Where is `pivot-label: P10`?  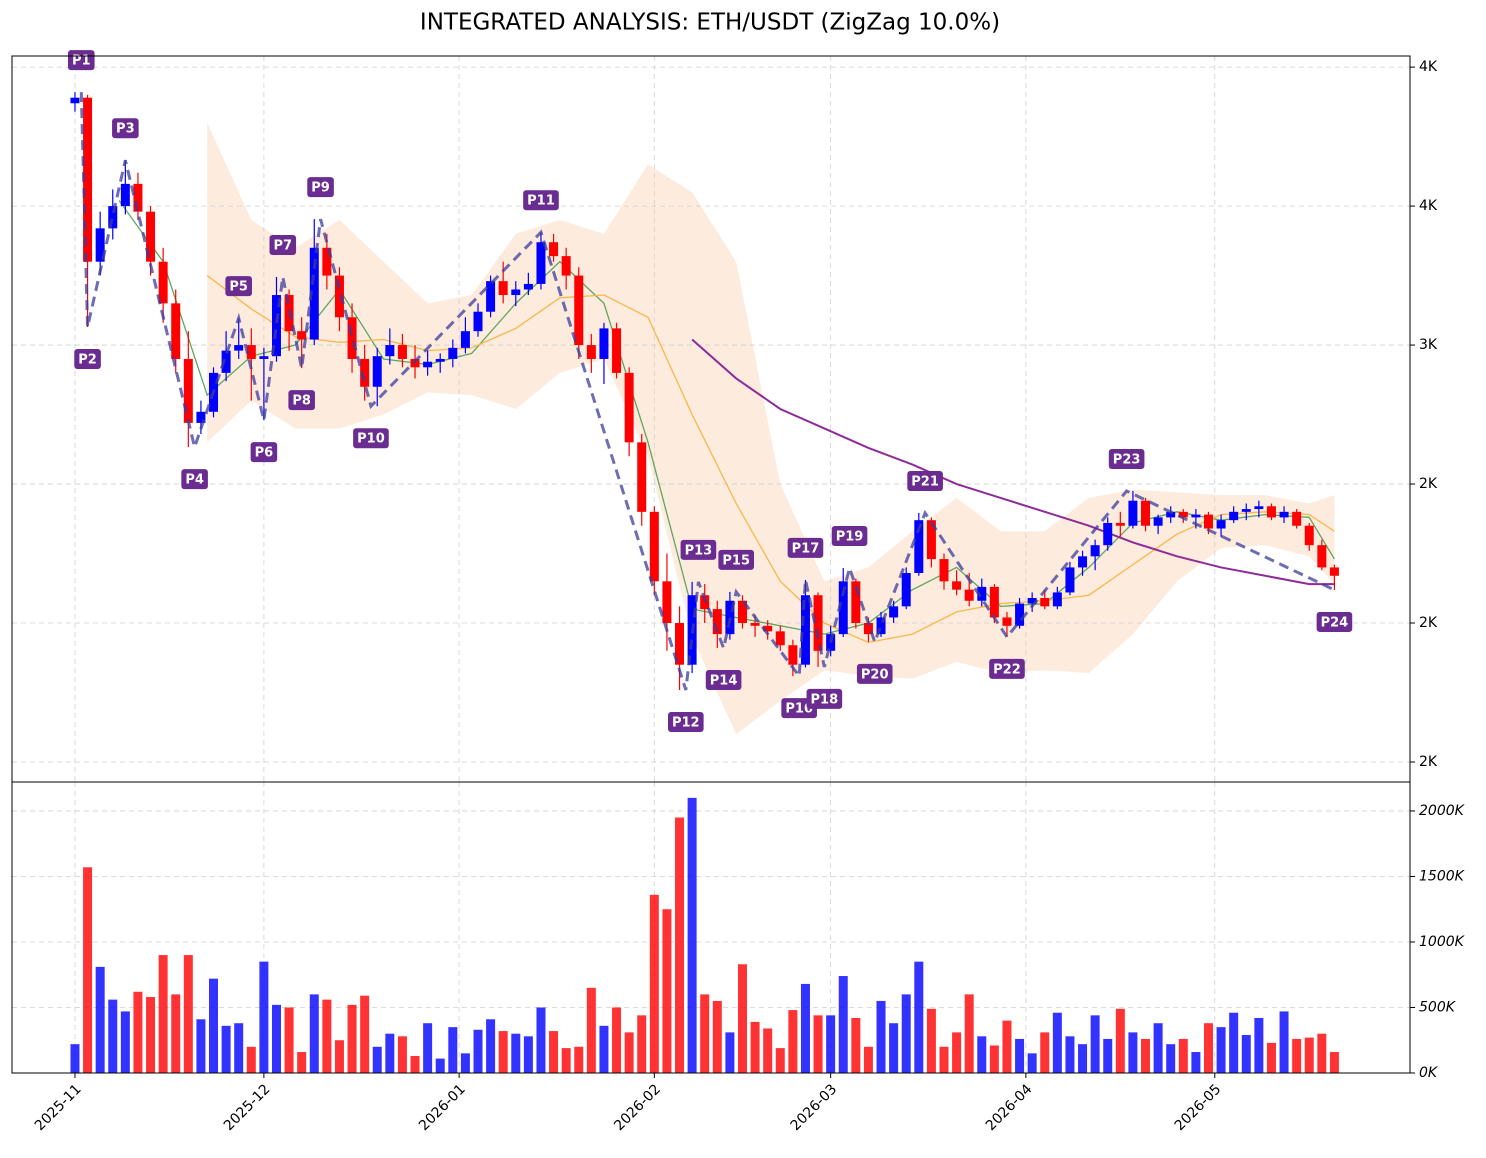
pivot-label: P10 is located at coordinates (371, 438).